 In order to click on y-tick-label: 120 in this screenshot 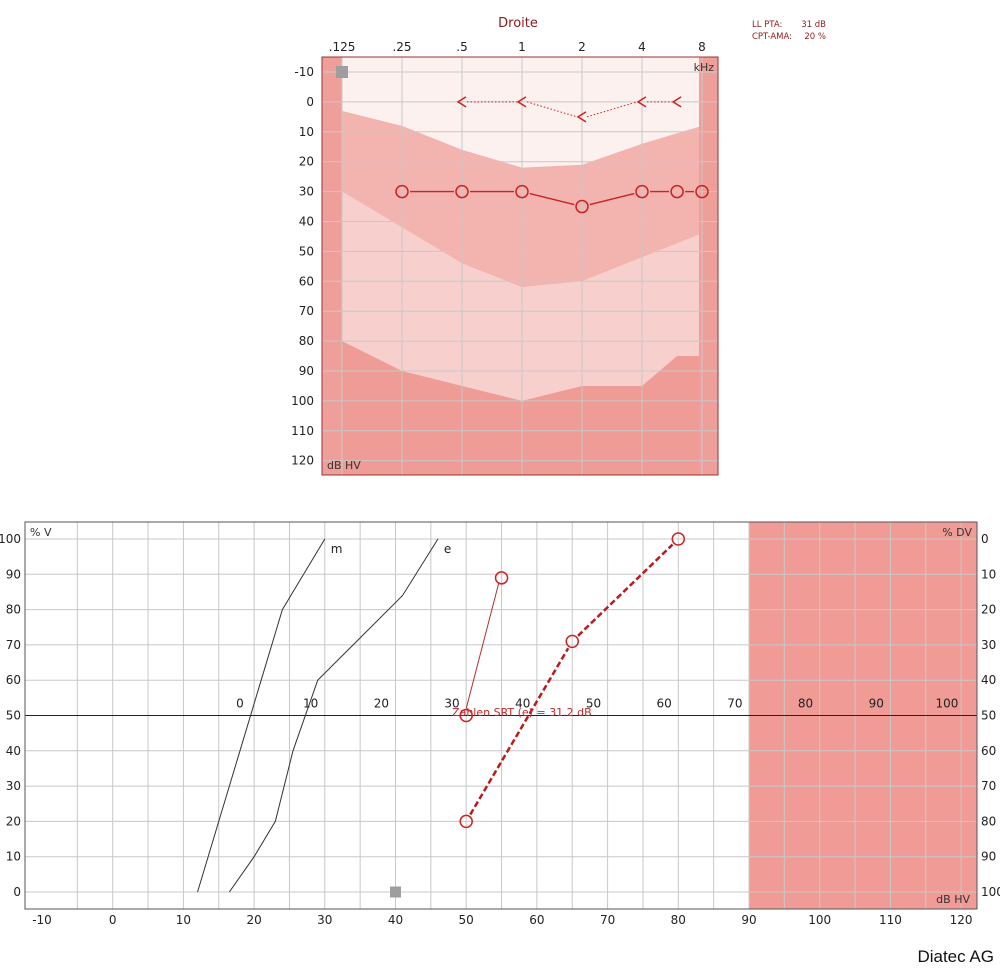, I will do `click(302, 461)`.